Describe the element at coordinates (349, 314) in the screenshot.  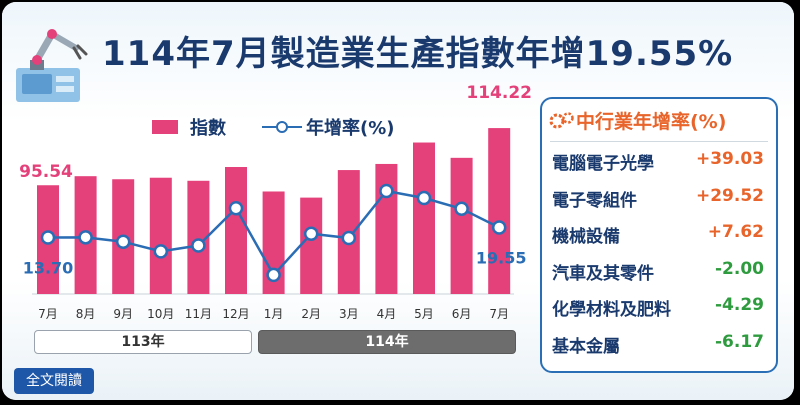
I see `x-tick-label: 3月` at that location.